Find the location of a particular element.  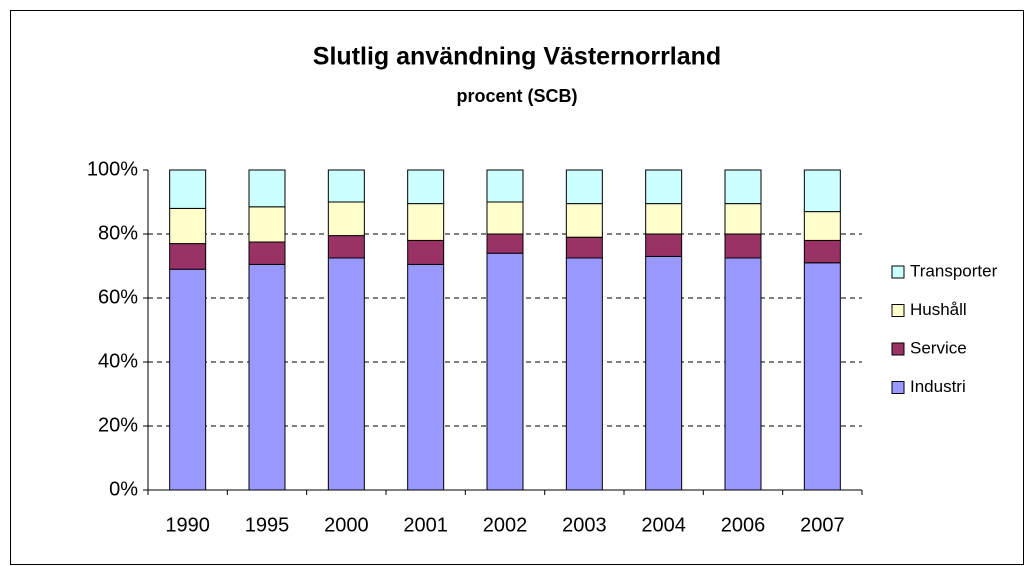

y-tick-label: 60% is located at coordinates (118, 297).